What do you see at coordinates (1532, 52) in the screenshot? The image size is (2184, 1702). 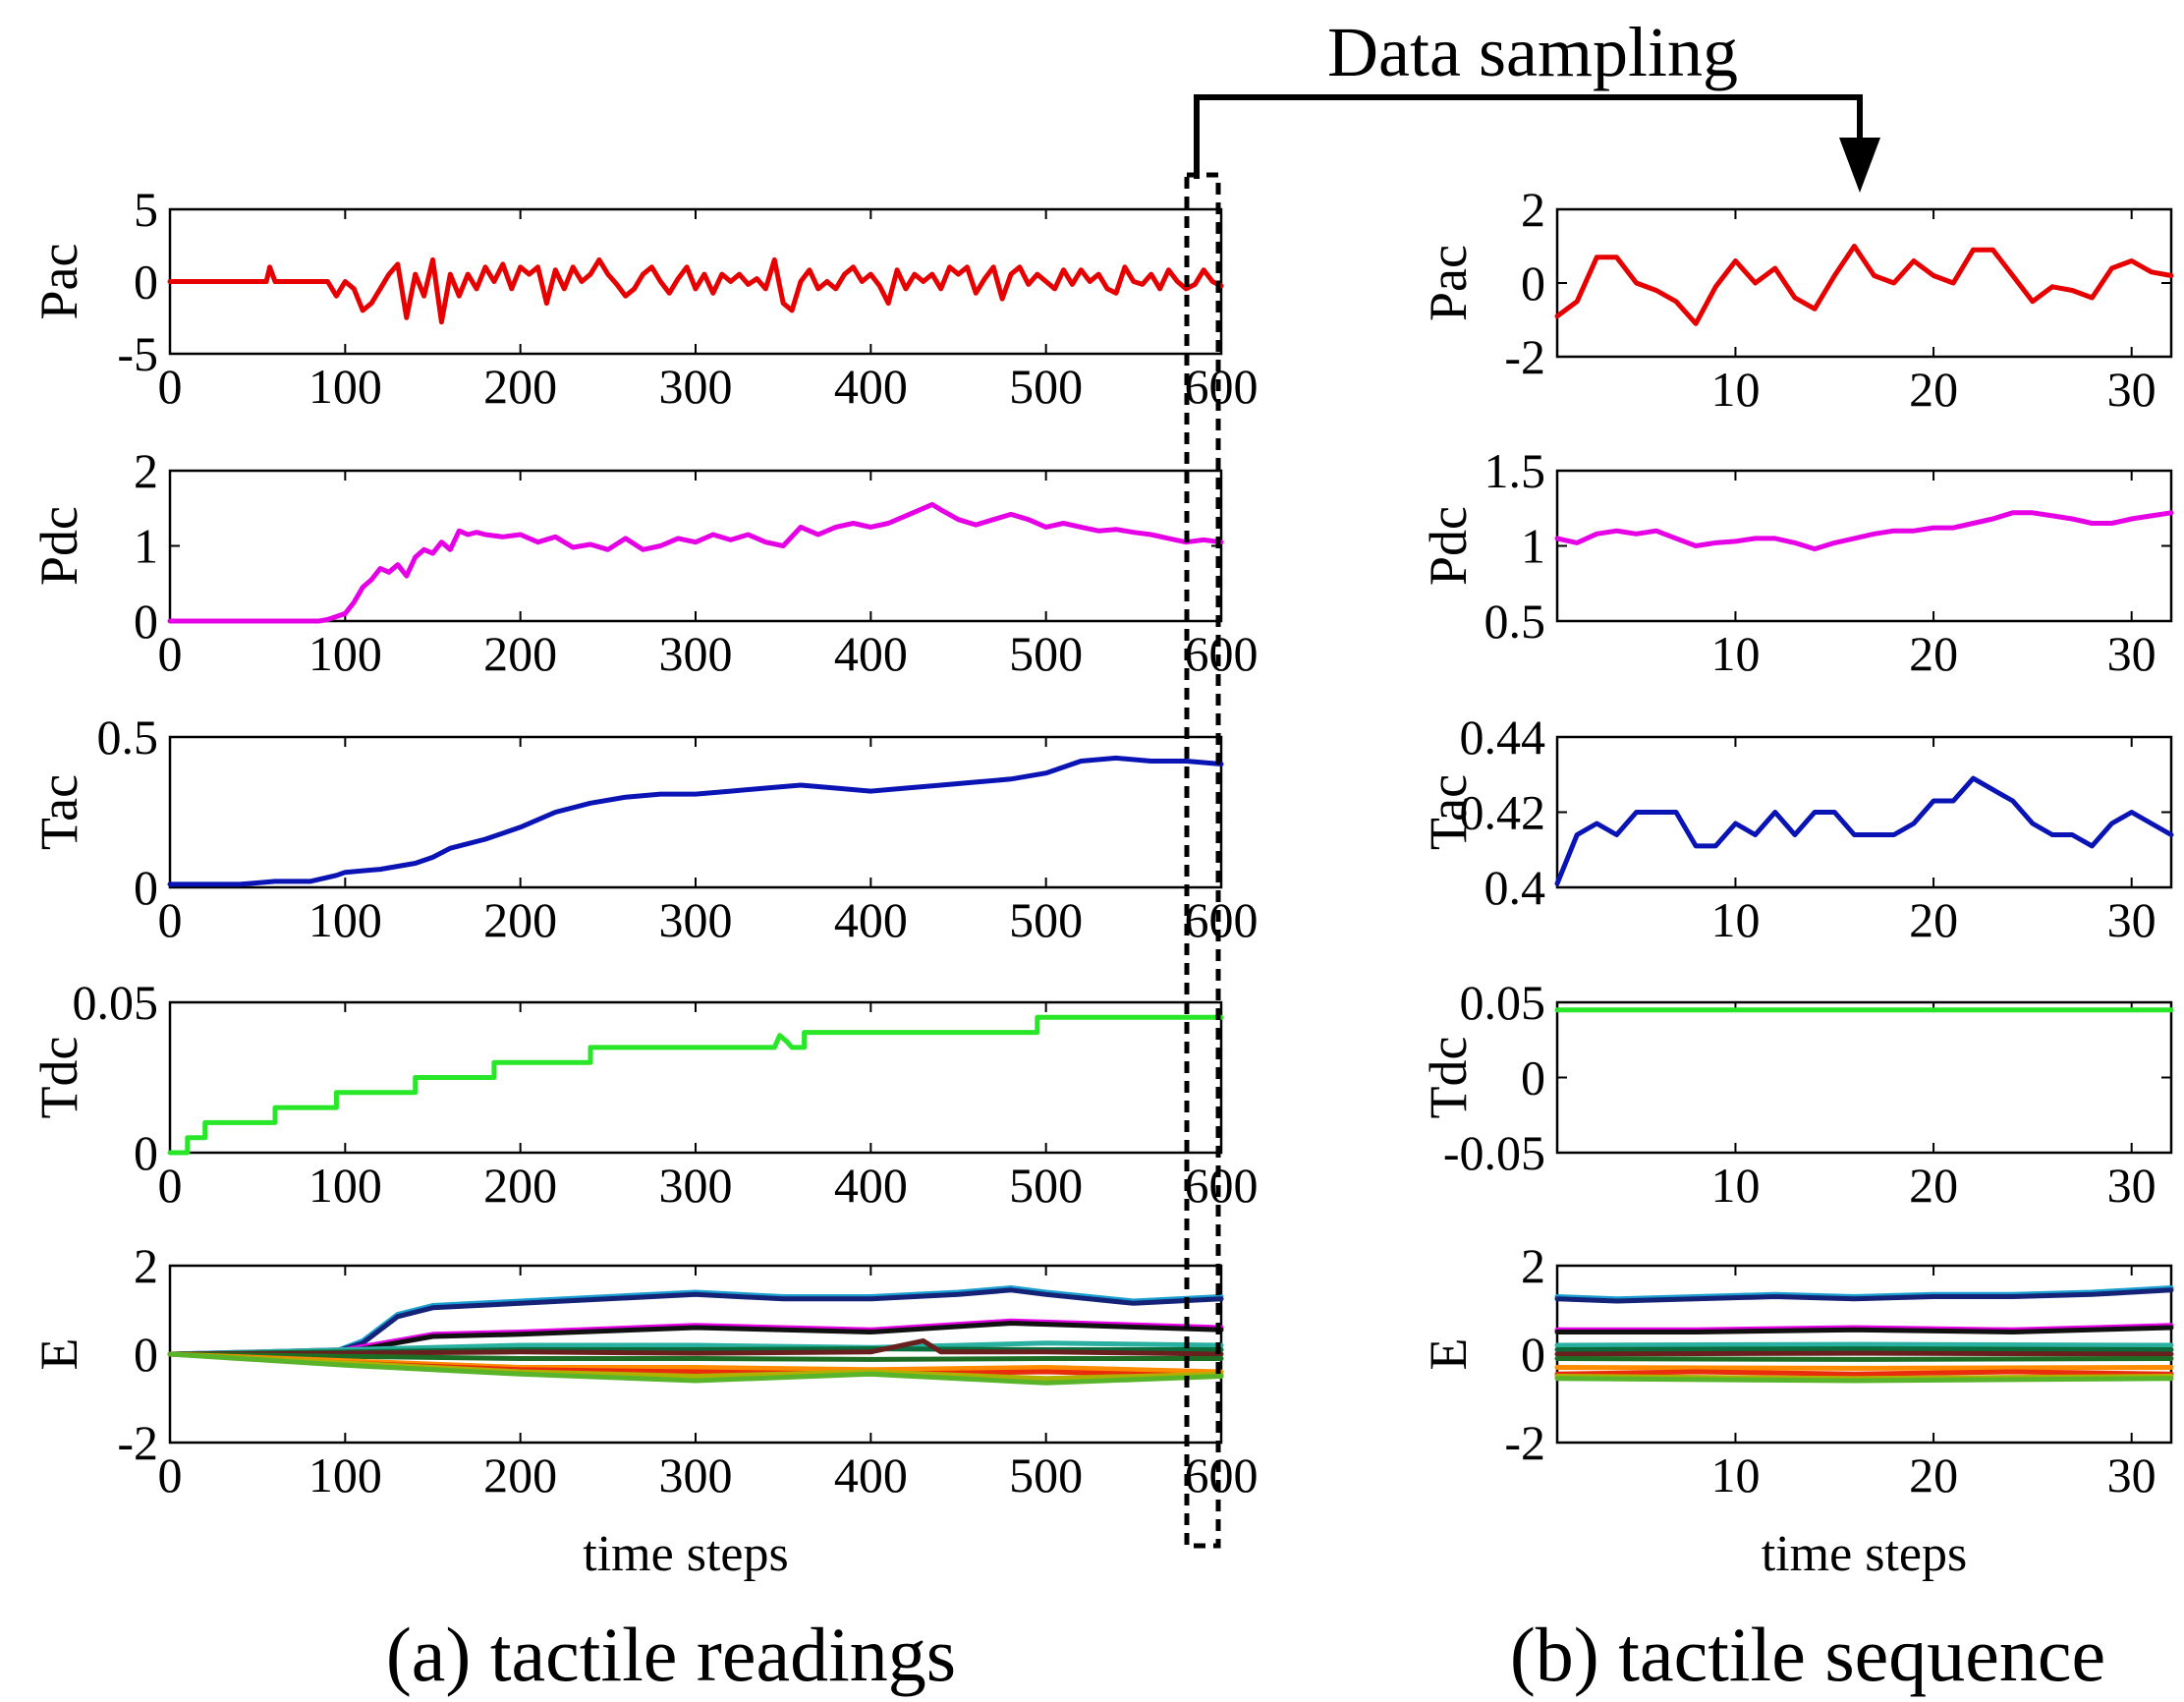 I see `data-sampling-label: Data sampling` at bounding box center [1532, 52].